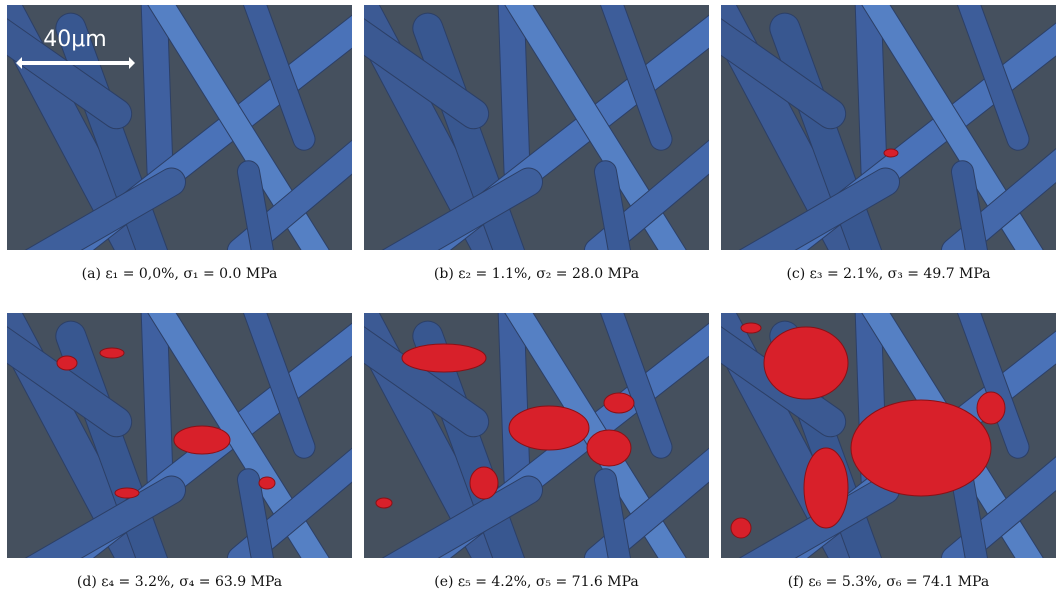 The width and height of the screenshot is (1056, 602). I want to click on panel-caption: (e) ε₅ = 4.2%, σ₅ = 71.6 MPa, so click(536, 582).